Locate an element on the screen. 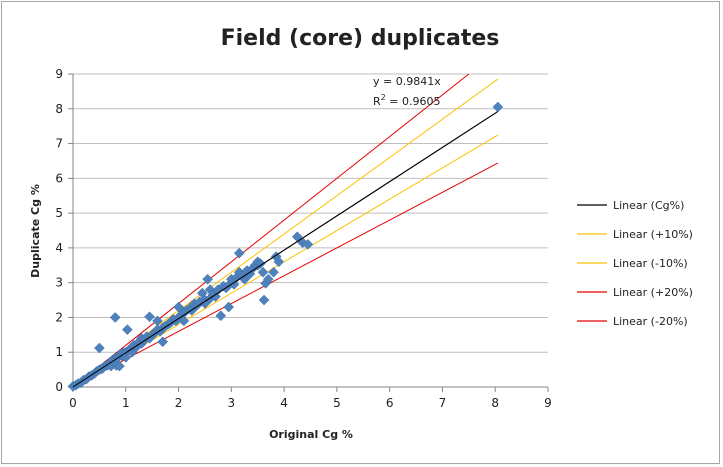  legend-item: Linear (-10%) is located at coordinates (632, 263).